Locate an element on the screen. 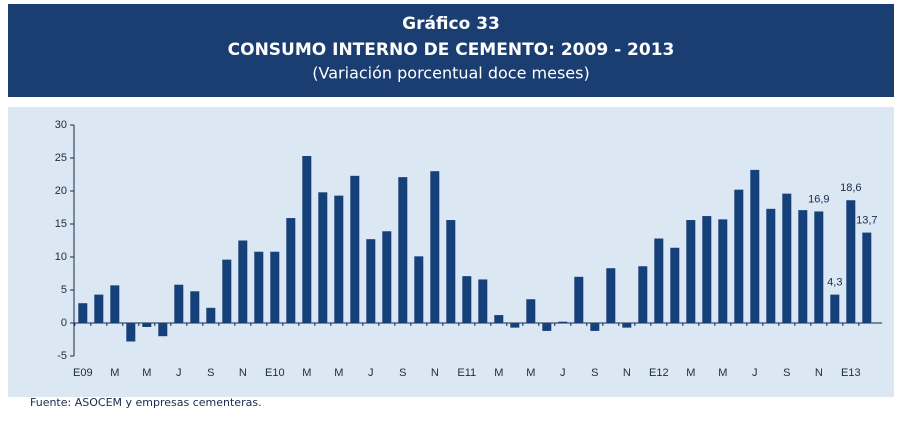 The image size is (902, 423). x-tick-label: E13 is located at coordinates (851, 373).